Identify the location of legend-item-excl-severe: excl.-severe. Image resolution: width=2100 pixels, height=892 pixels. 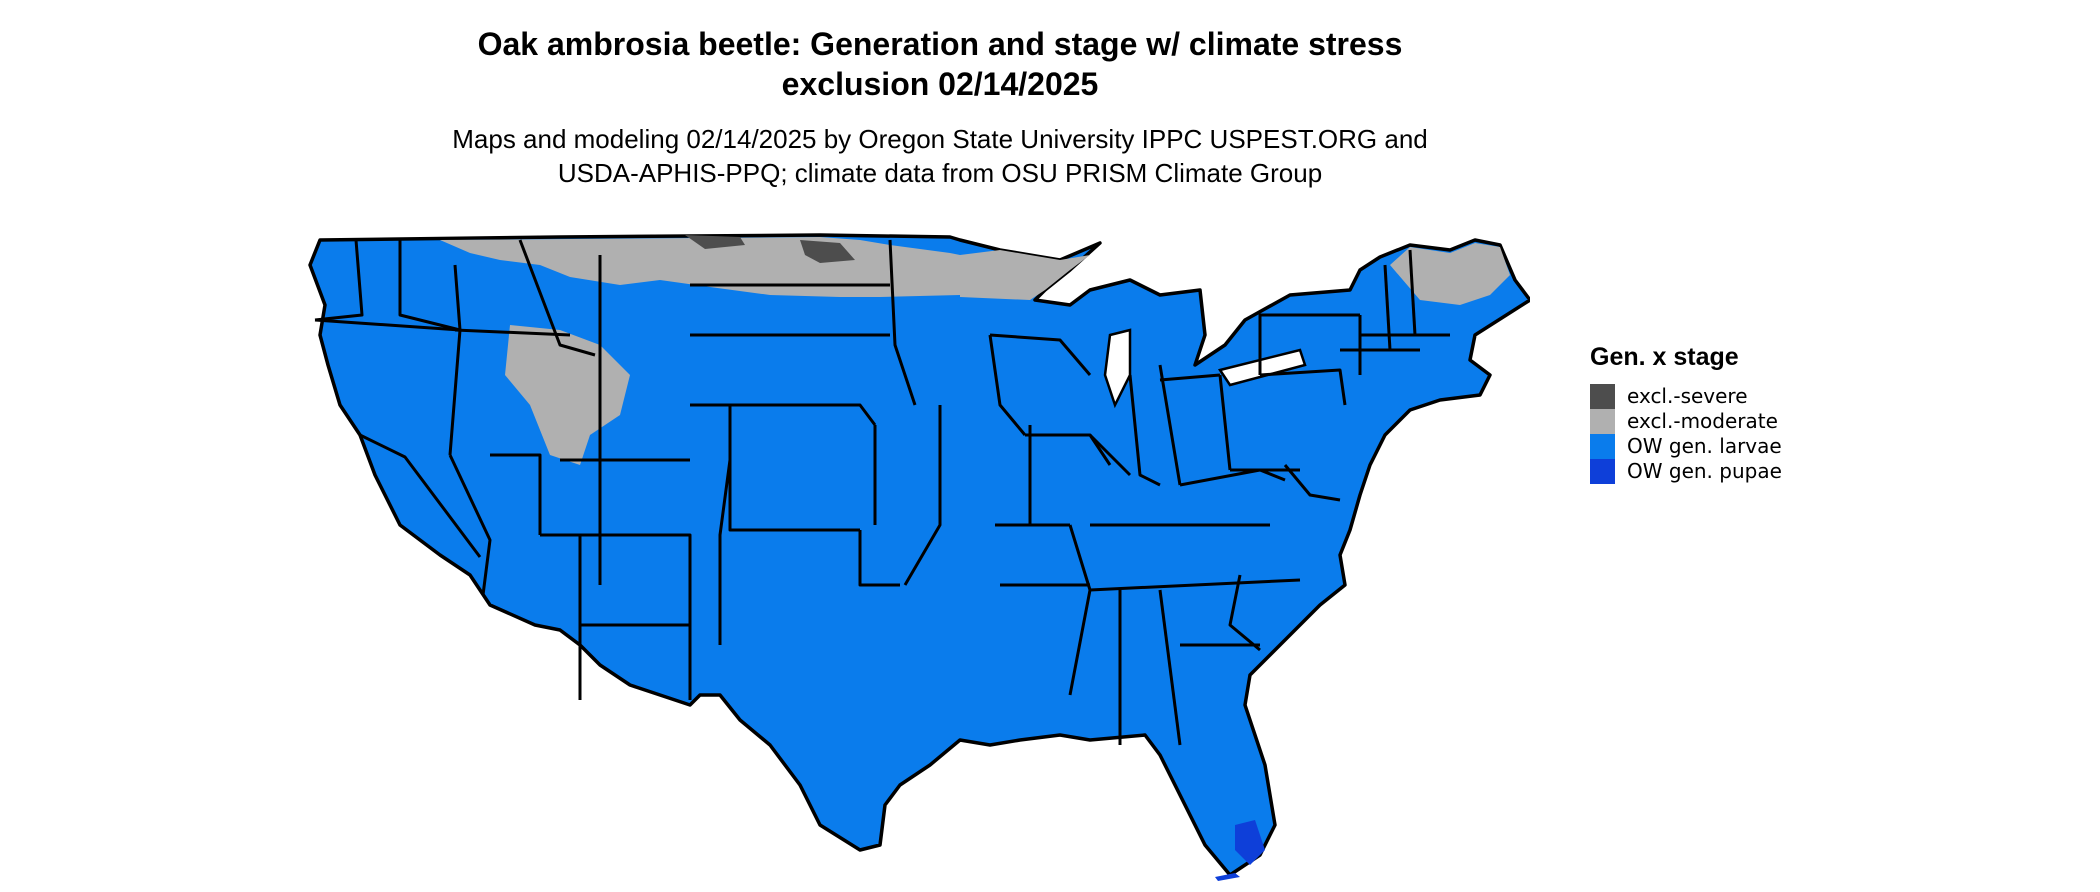
(1755, 396).